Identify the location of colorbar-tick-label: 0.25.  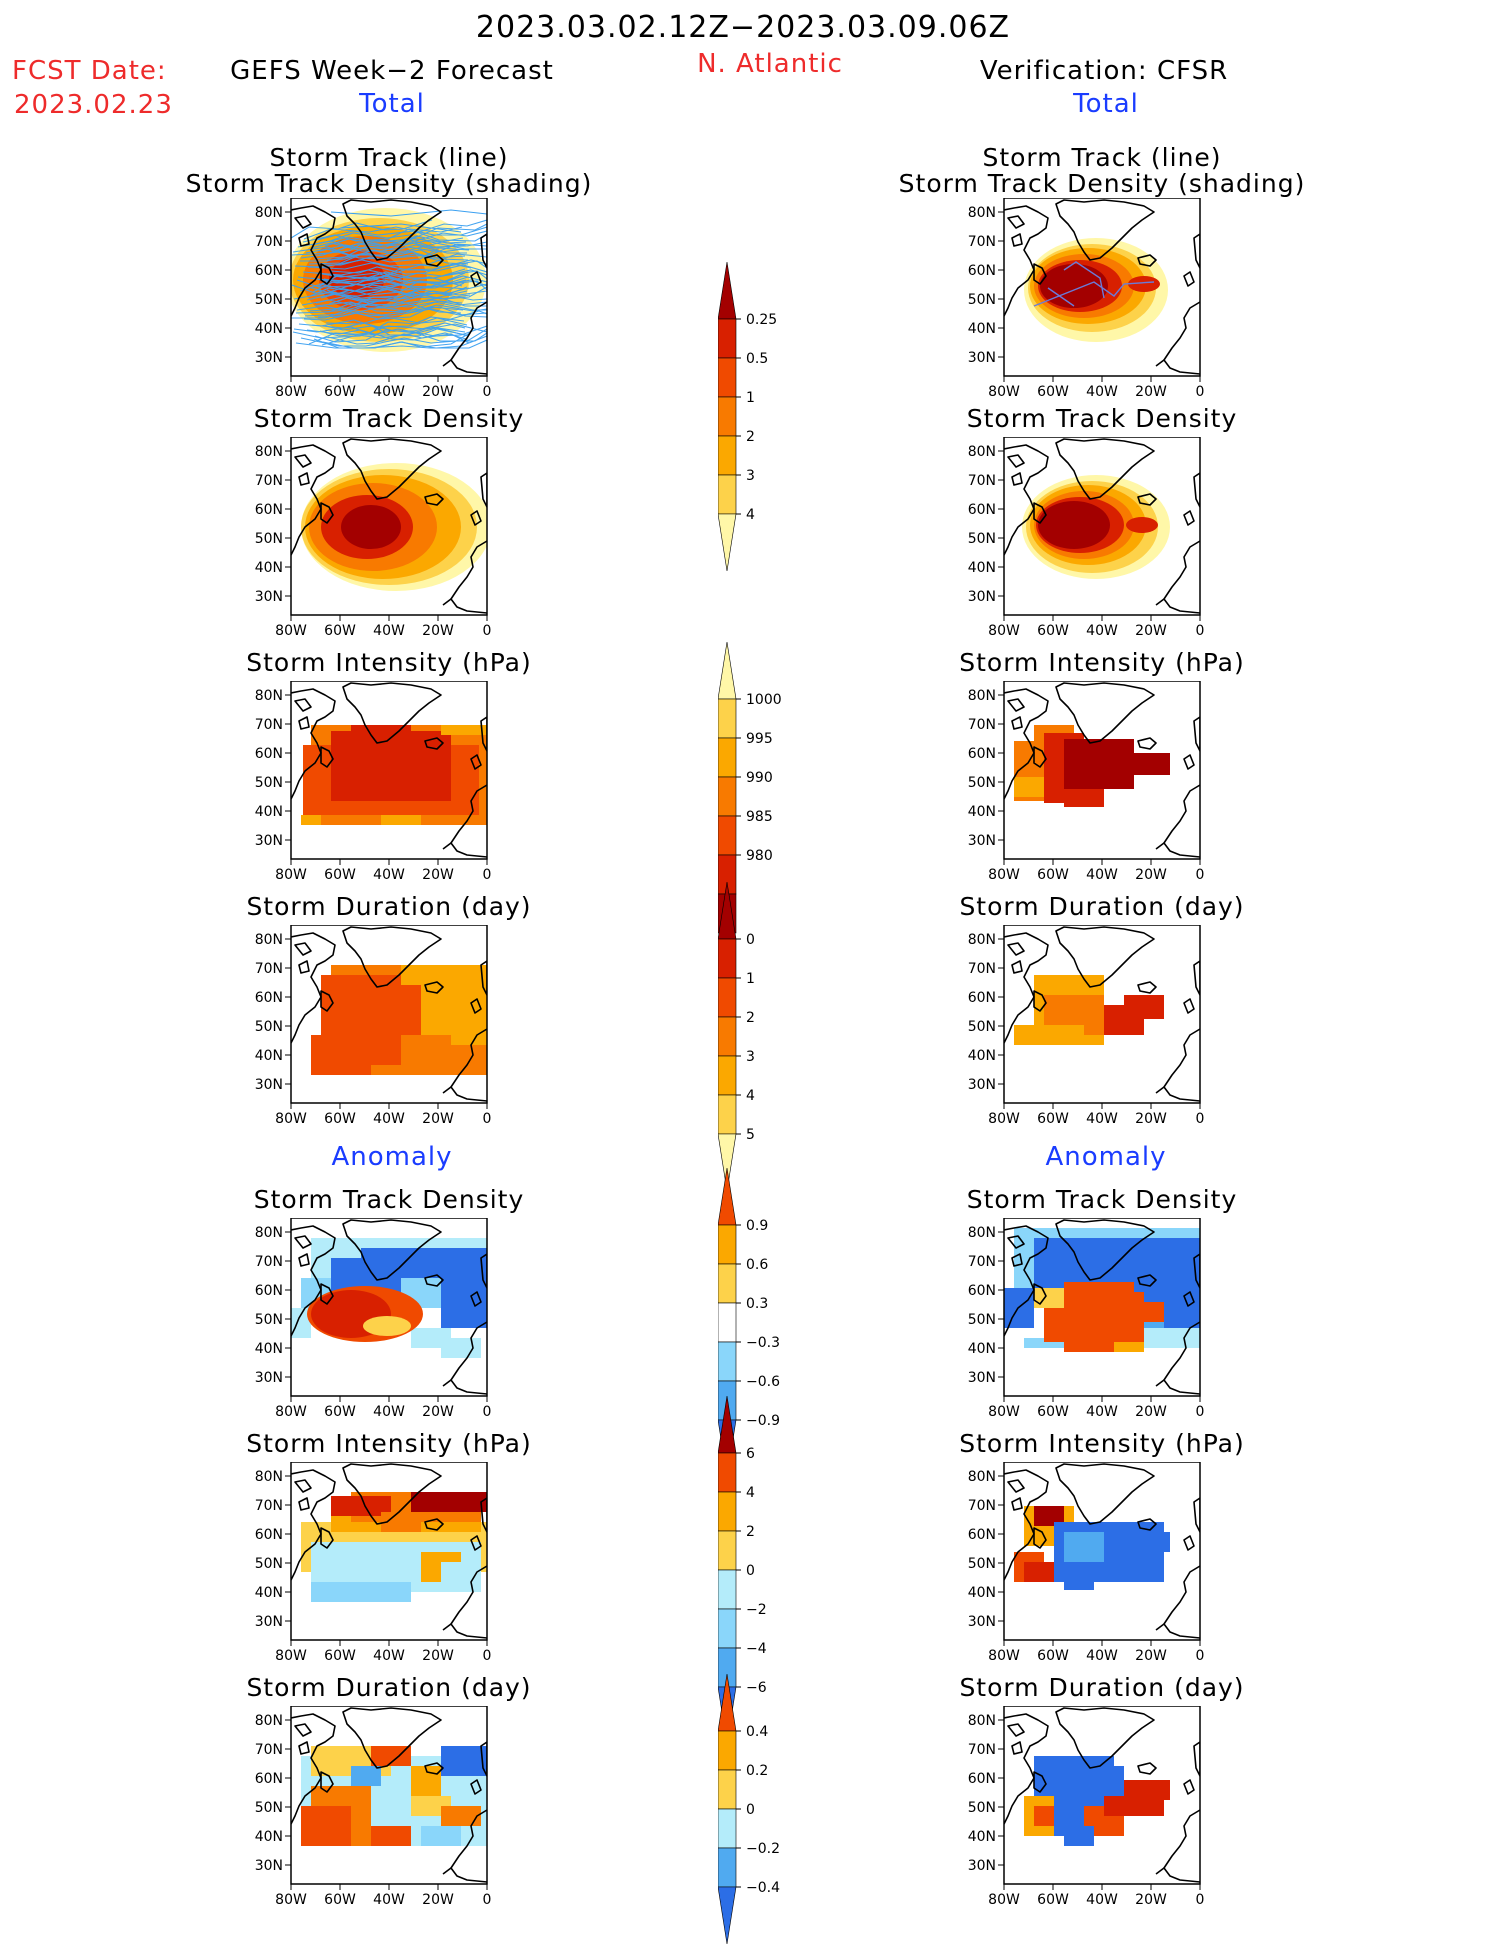
(761, 320).